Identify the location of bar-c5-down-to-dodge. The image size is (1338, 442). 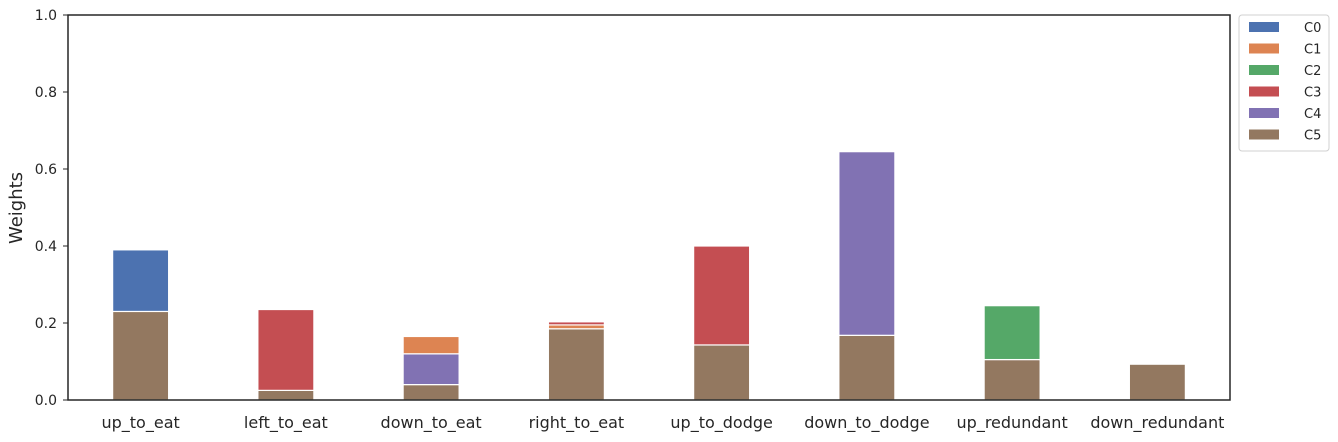
(867, 367).